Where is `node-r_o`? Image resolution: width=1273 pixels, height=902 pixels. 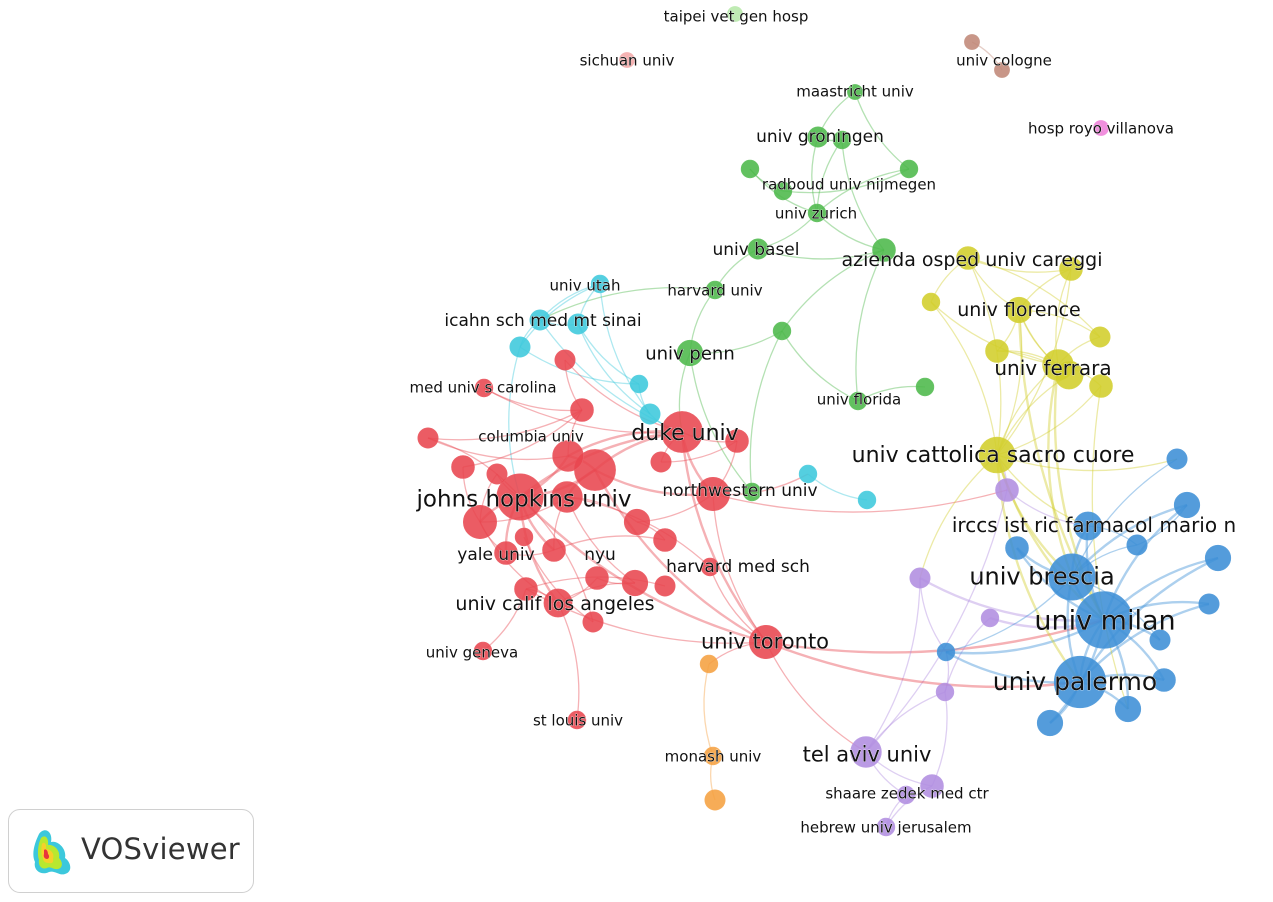 node-r_o is located at coordinates (526, 589).